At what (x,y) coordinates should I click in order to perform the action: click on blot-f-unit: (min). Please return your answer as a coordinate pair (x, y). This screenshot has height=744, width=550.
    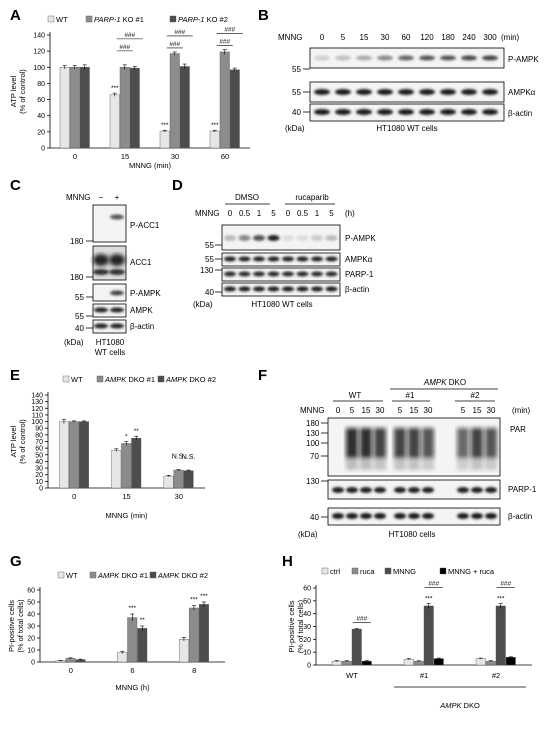
    Looking at the image, I should click on (521, 410).